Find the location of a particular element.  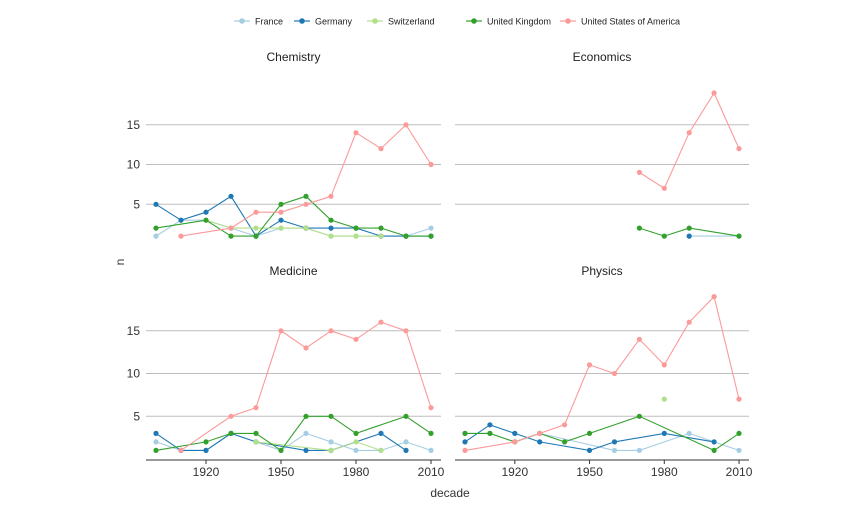

x-tick-label: 1980 is located at coordinates (356, 472).